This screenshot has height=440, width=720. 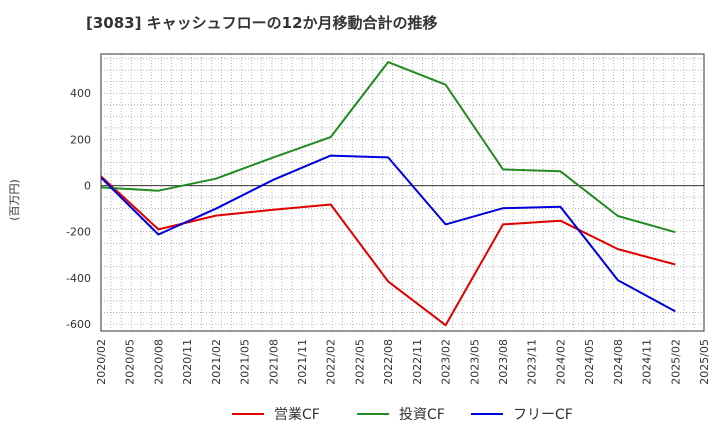 What do you see at coordinates (422, 415) in the screenshot?
I see `legend-label: 投資CF` at bounding box center [422, 415].